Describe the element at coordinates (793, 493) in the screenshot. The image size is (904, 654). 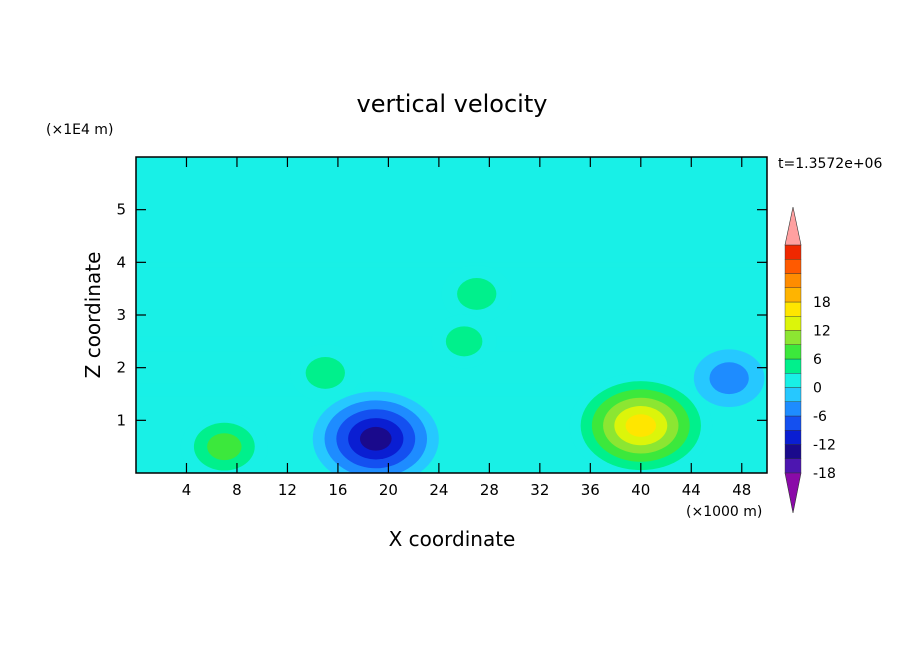
I see `colorbar-min-cap` at that location.